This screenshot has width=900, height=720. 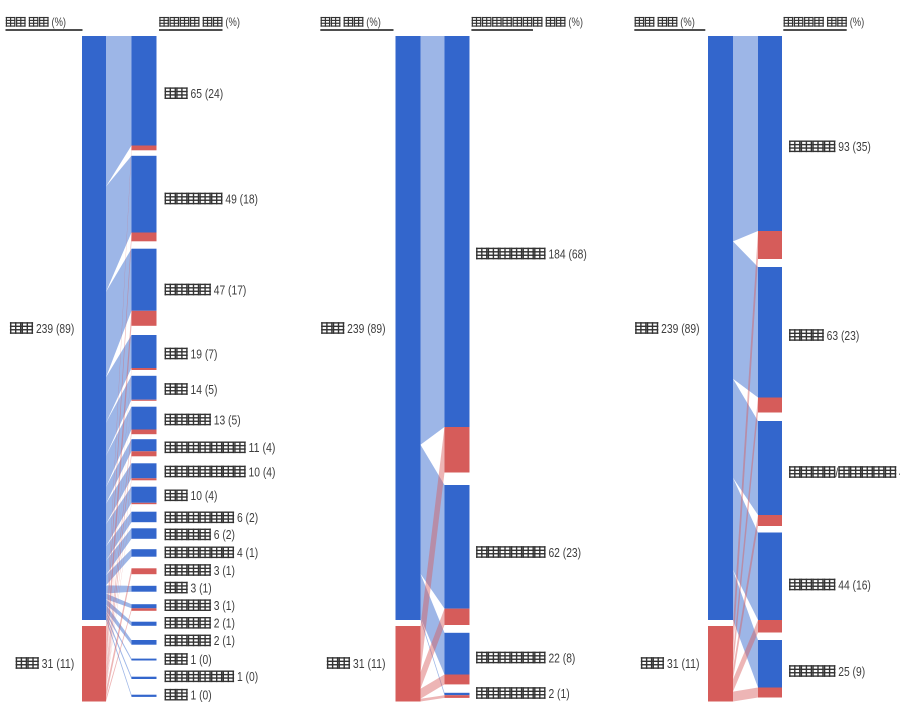 What do you see at coordinates (247, 552) in the screenshot?
I see `svg-text: 4 (1)` at bounding box center [247, 552].